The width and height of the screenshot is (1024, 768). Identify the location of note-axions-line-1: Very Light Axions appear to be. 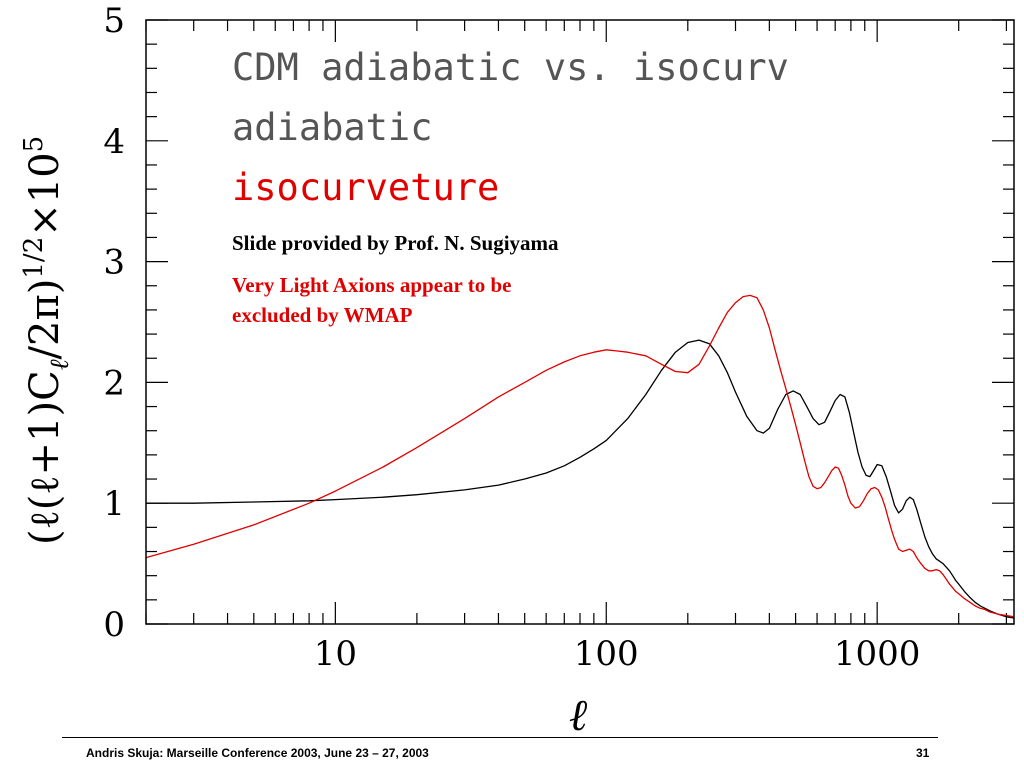
(371, 285).